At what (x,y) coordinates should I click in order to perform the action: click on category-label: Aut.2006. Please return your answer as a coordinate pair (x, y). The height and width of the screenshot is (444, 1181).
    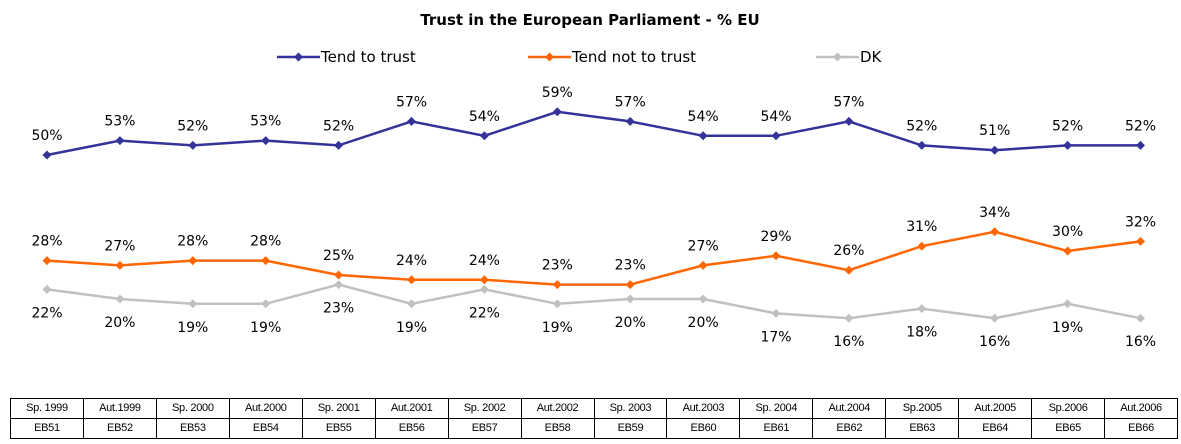
    Looking at the image, I should click on (1141, 408).